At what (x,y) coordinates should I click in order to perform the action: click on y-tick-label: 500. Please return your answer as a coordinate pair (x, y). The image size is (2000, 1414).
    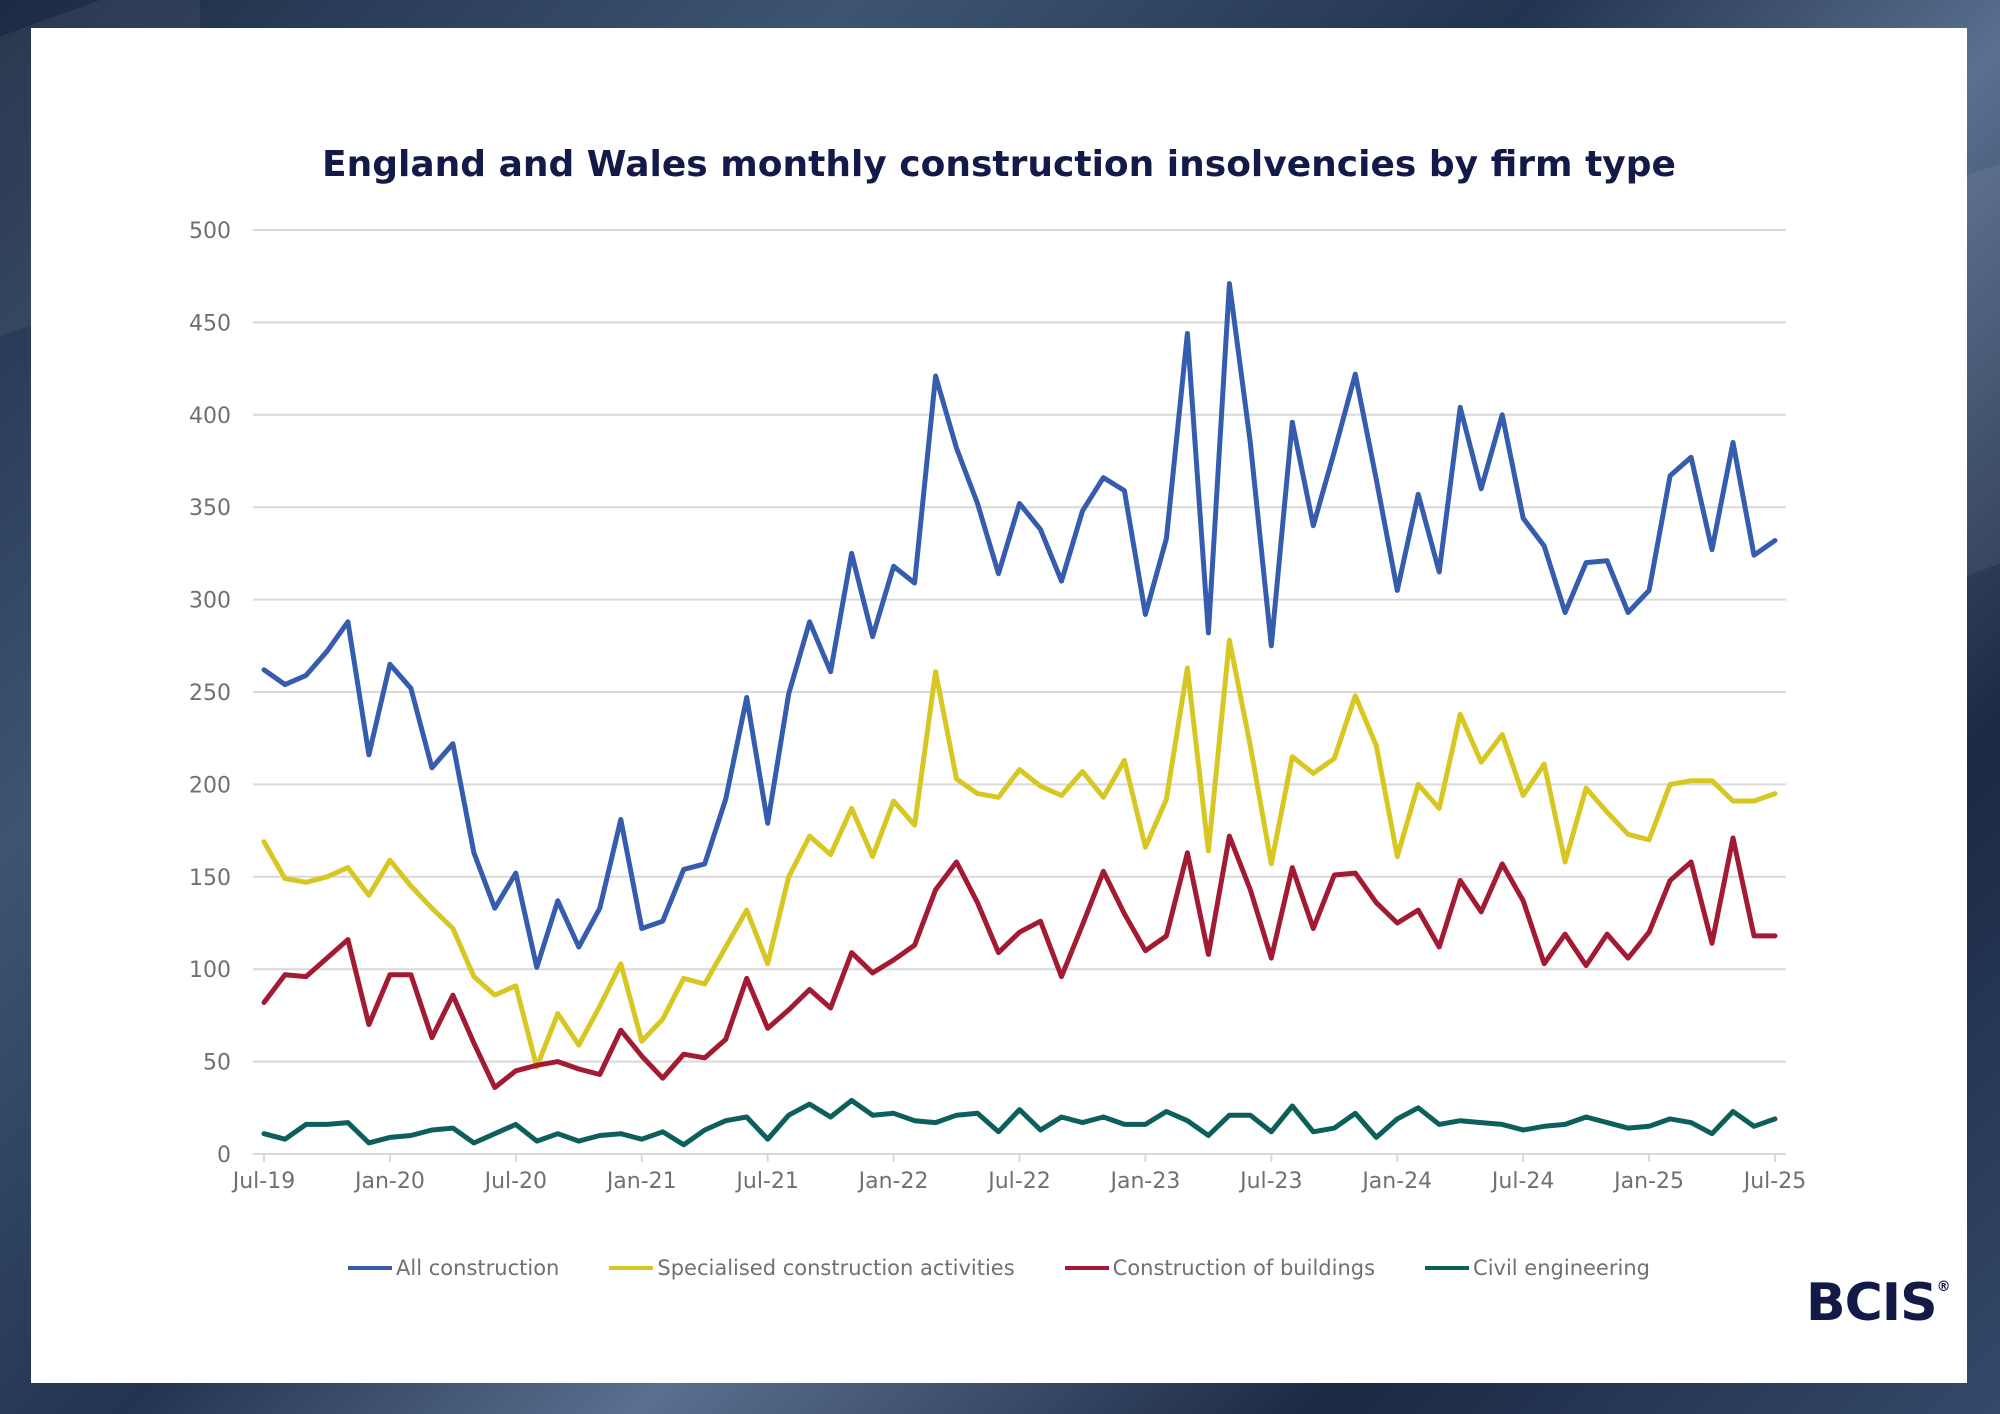
    Looking at the image, I should click on (210, 231).